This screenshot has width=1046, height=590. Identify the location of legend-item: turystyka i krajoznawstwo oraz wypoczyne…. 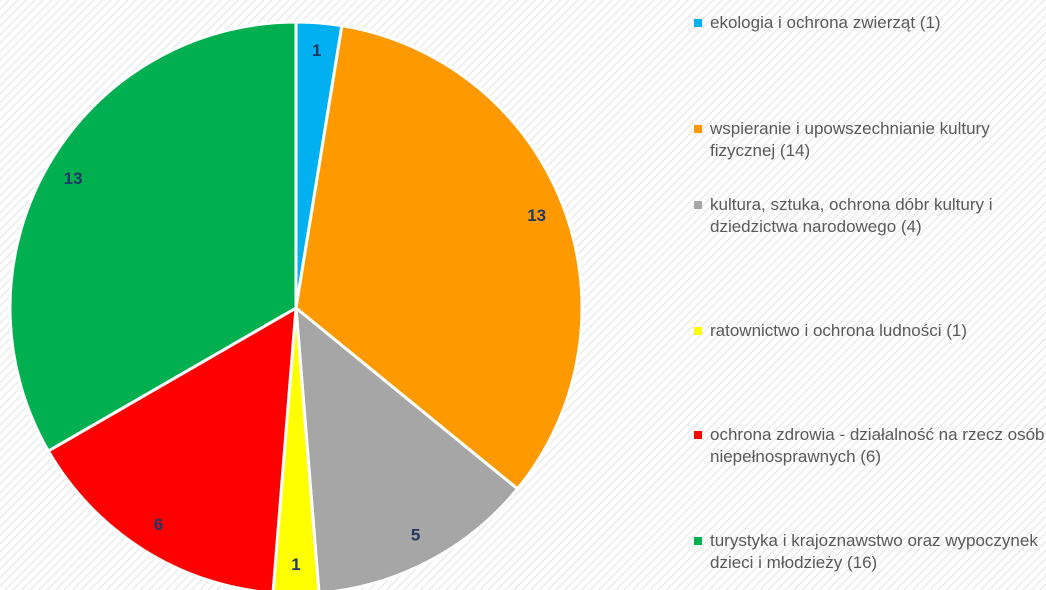
(870, 552).